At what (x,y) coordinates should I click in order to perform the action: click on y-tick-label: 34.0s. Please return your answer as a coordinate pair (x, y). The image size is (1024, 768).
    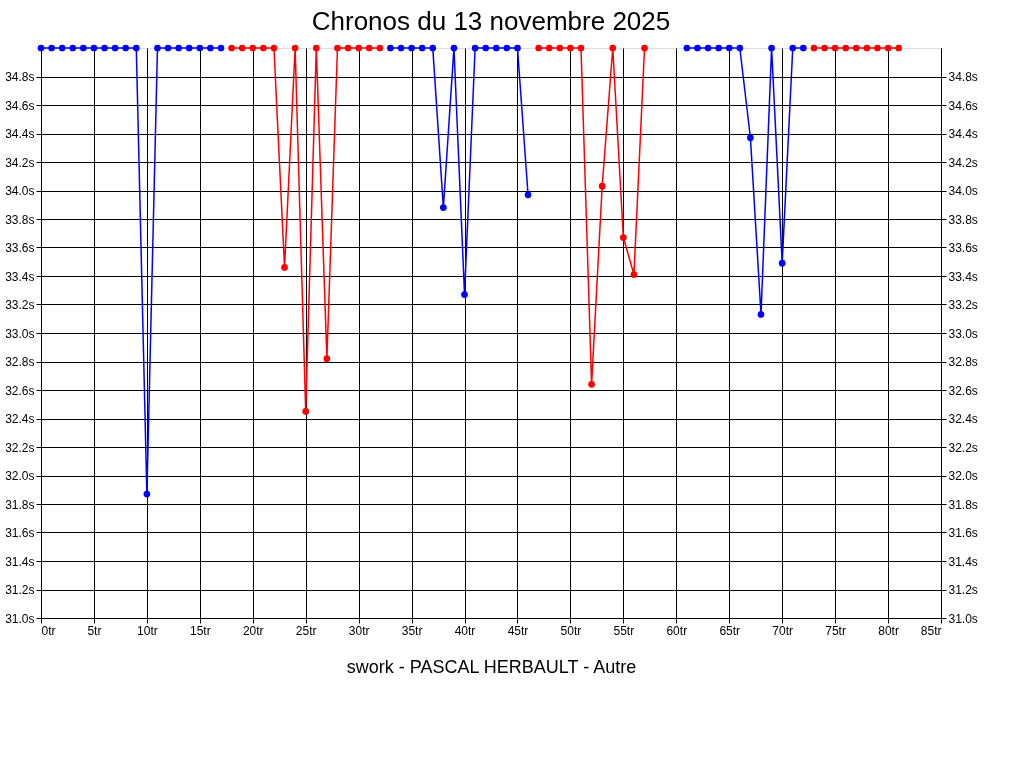
    Looking at the image, I should click on (20, 191).